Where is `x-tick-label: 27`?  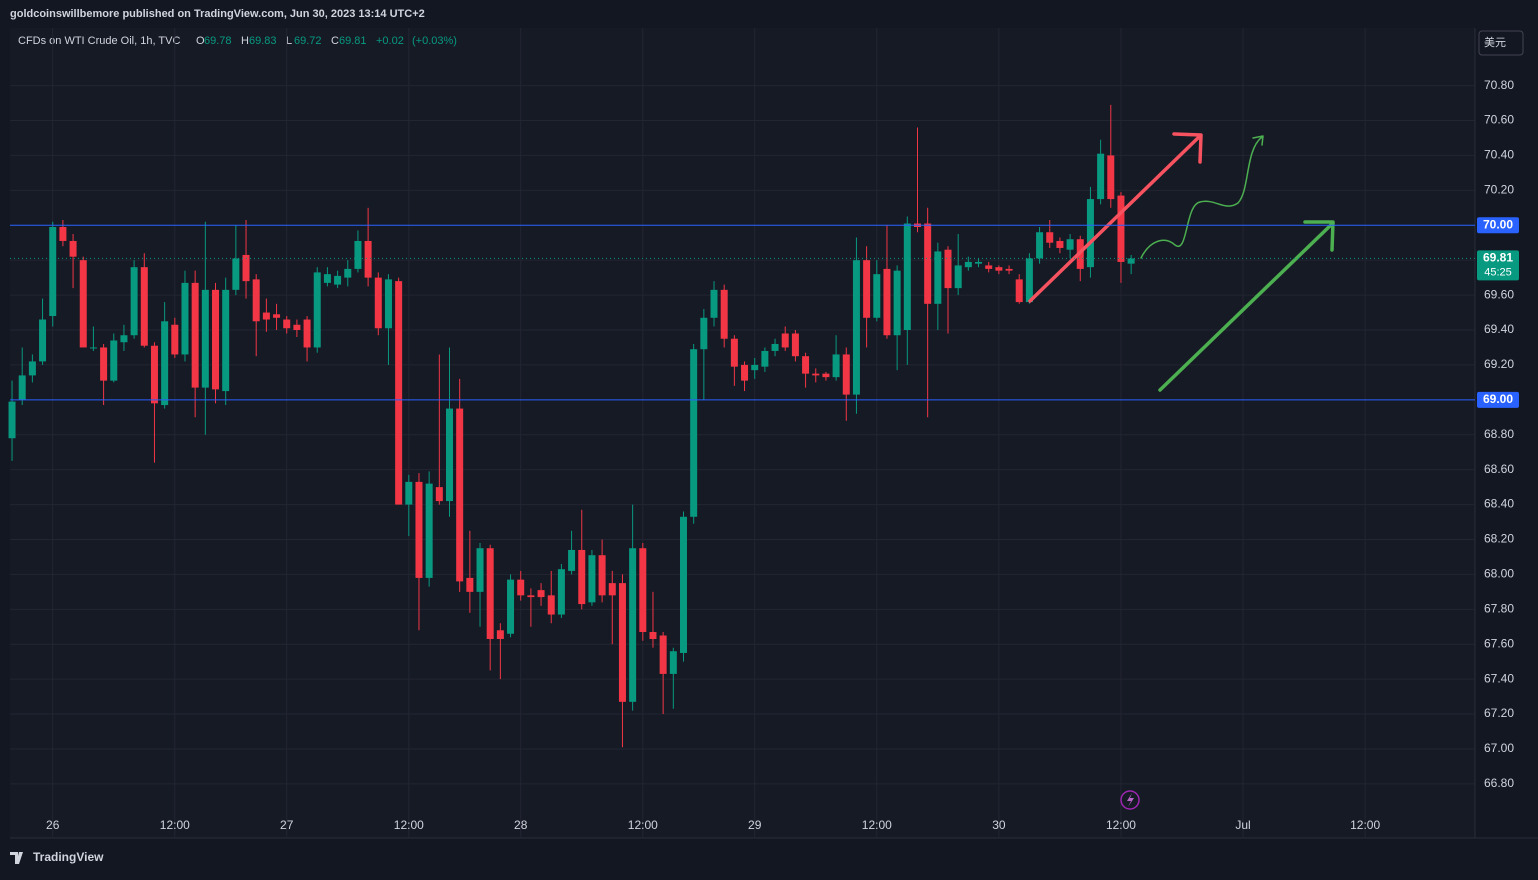
x-tick-label: 27 is located at coordinates (287, 825).